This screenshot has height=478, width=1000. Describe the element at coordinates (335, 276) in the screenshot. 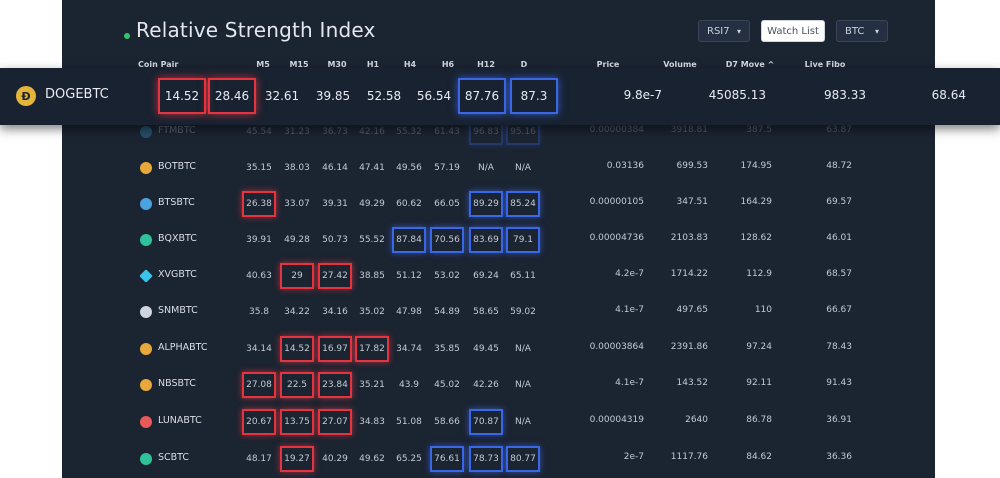

I see `rsi-m30: 27.42` at that location.